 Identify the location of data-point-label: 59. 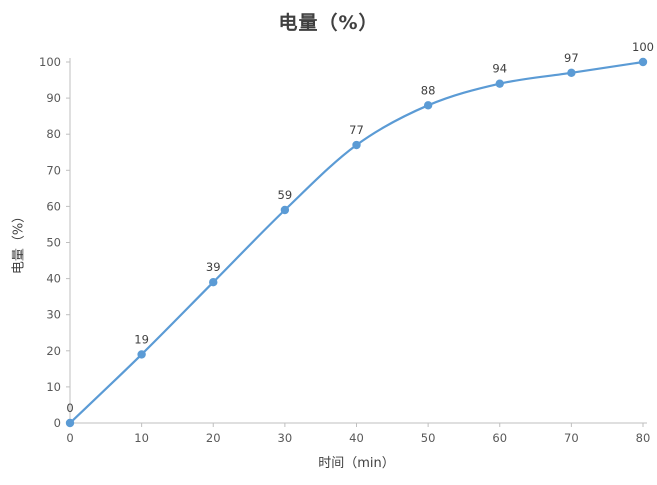
(285, 195).